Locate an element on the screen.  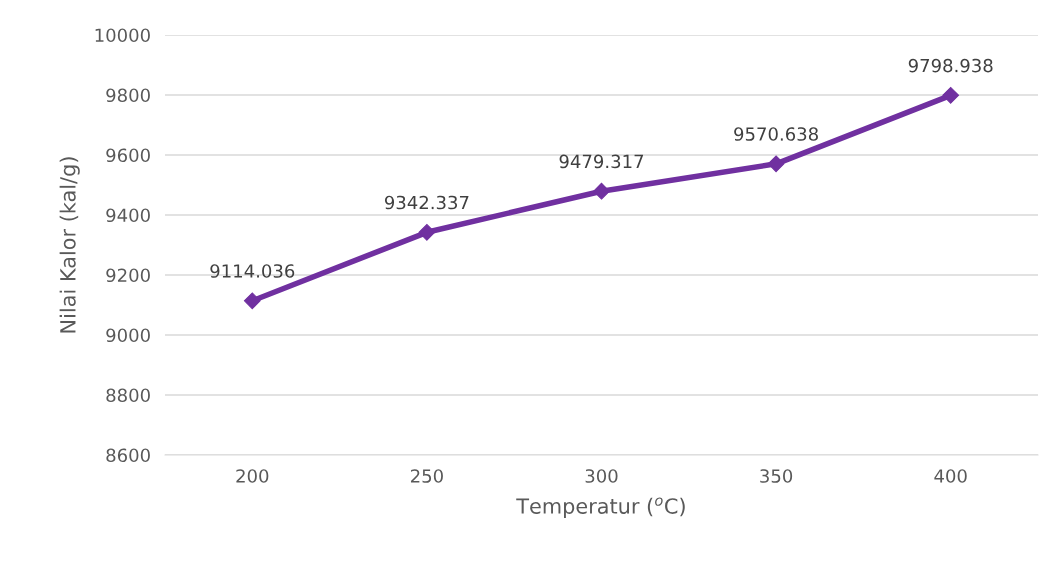
x-tick-label: 200 is located at coordinates (252, 476).